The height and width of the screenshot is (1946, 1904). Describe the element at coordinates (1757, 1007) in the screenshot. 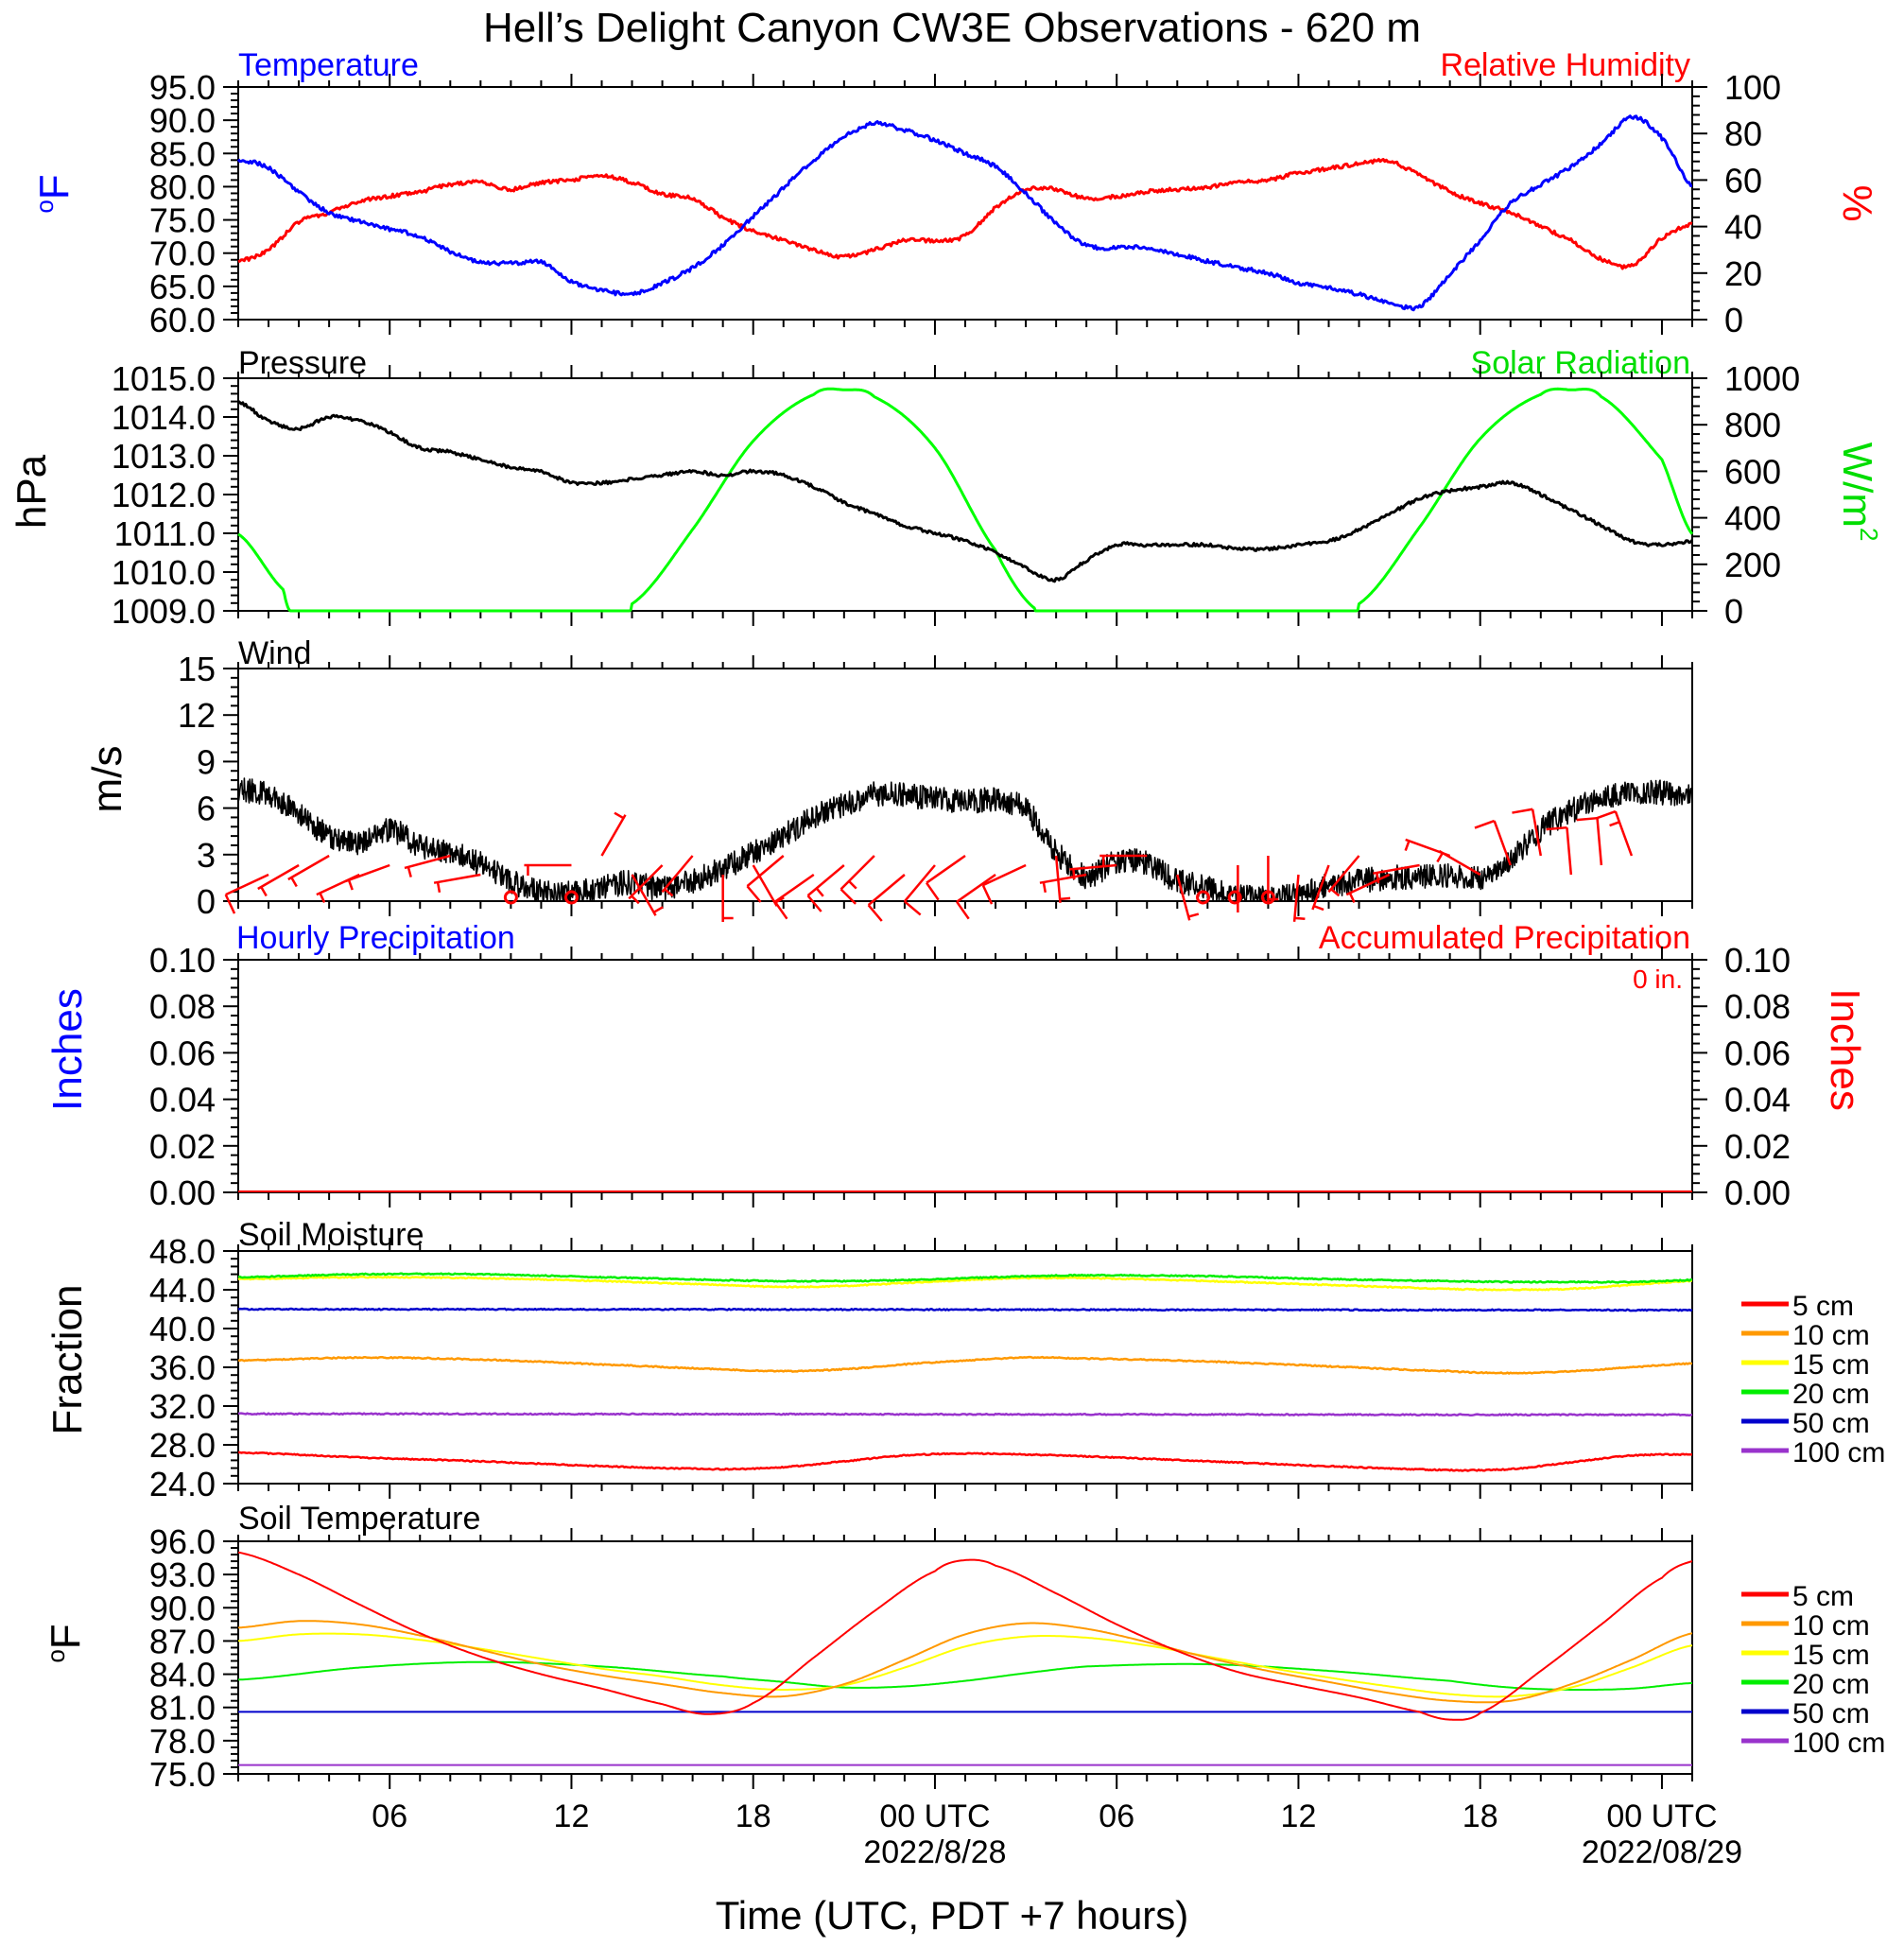

I see `y2-tick-label-3: 0.08` at that location.